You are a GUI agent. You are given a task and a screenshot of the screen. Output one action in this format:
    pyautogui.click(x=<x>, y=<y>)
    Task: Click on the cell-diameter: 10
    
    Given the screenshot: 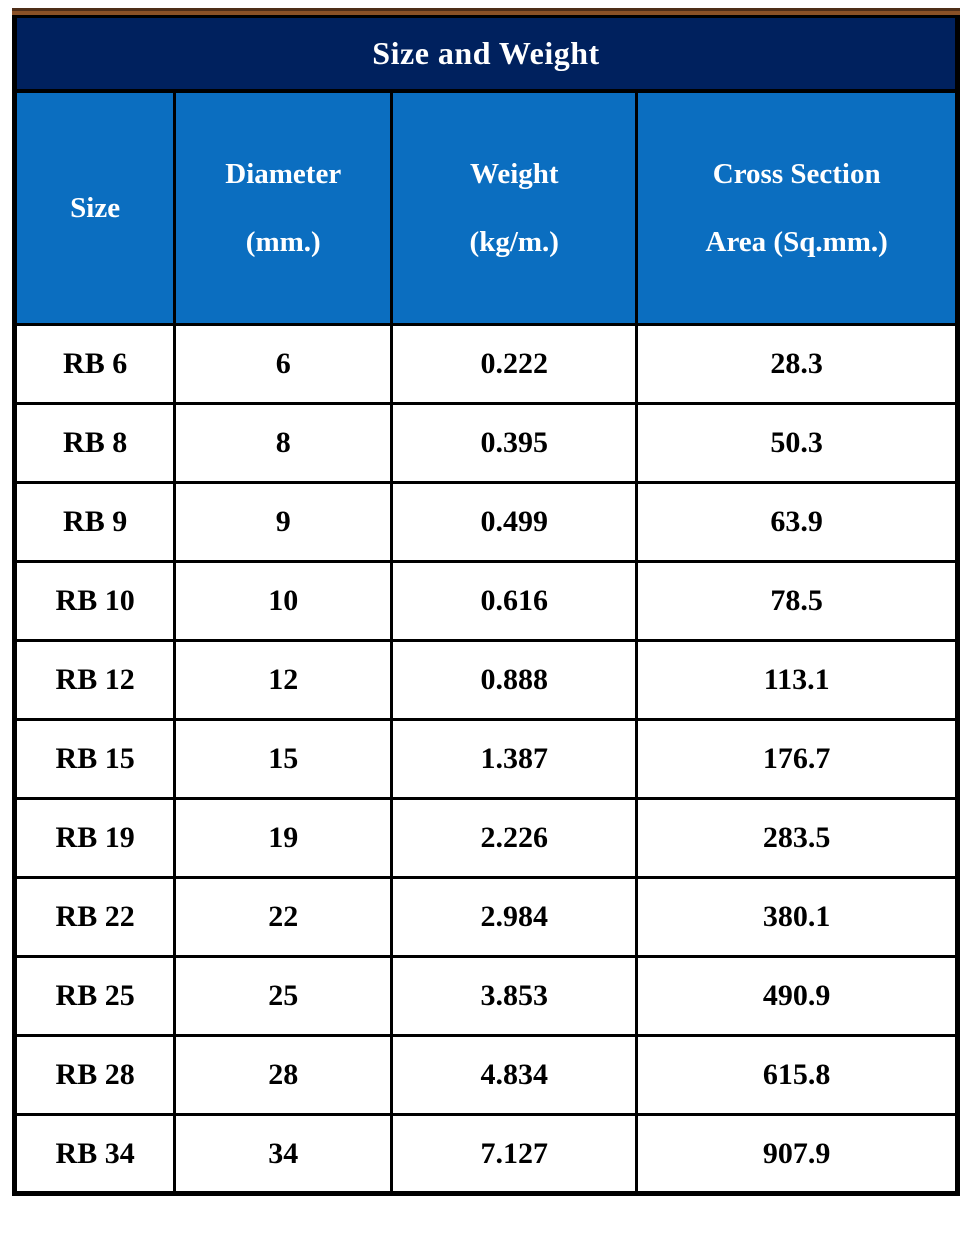 What is the action you would take?
    pyautogui.click(x=283, y=601)
    